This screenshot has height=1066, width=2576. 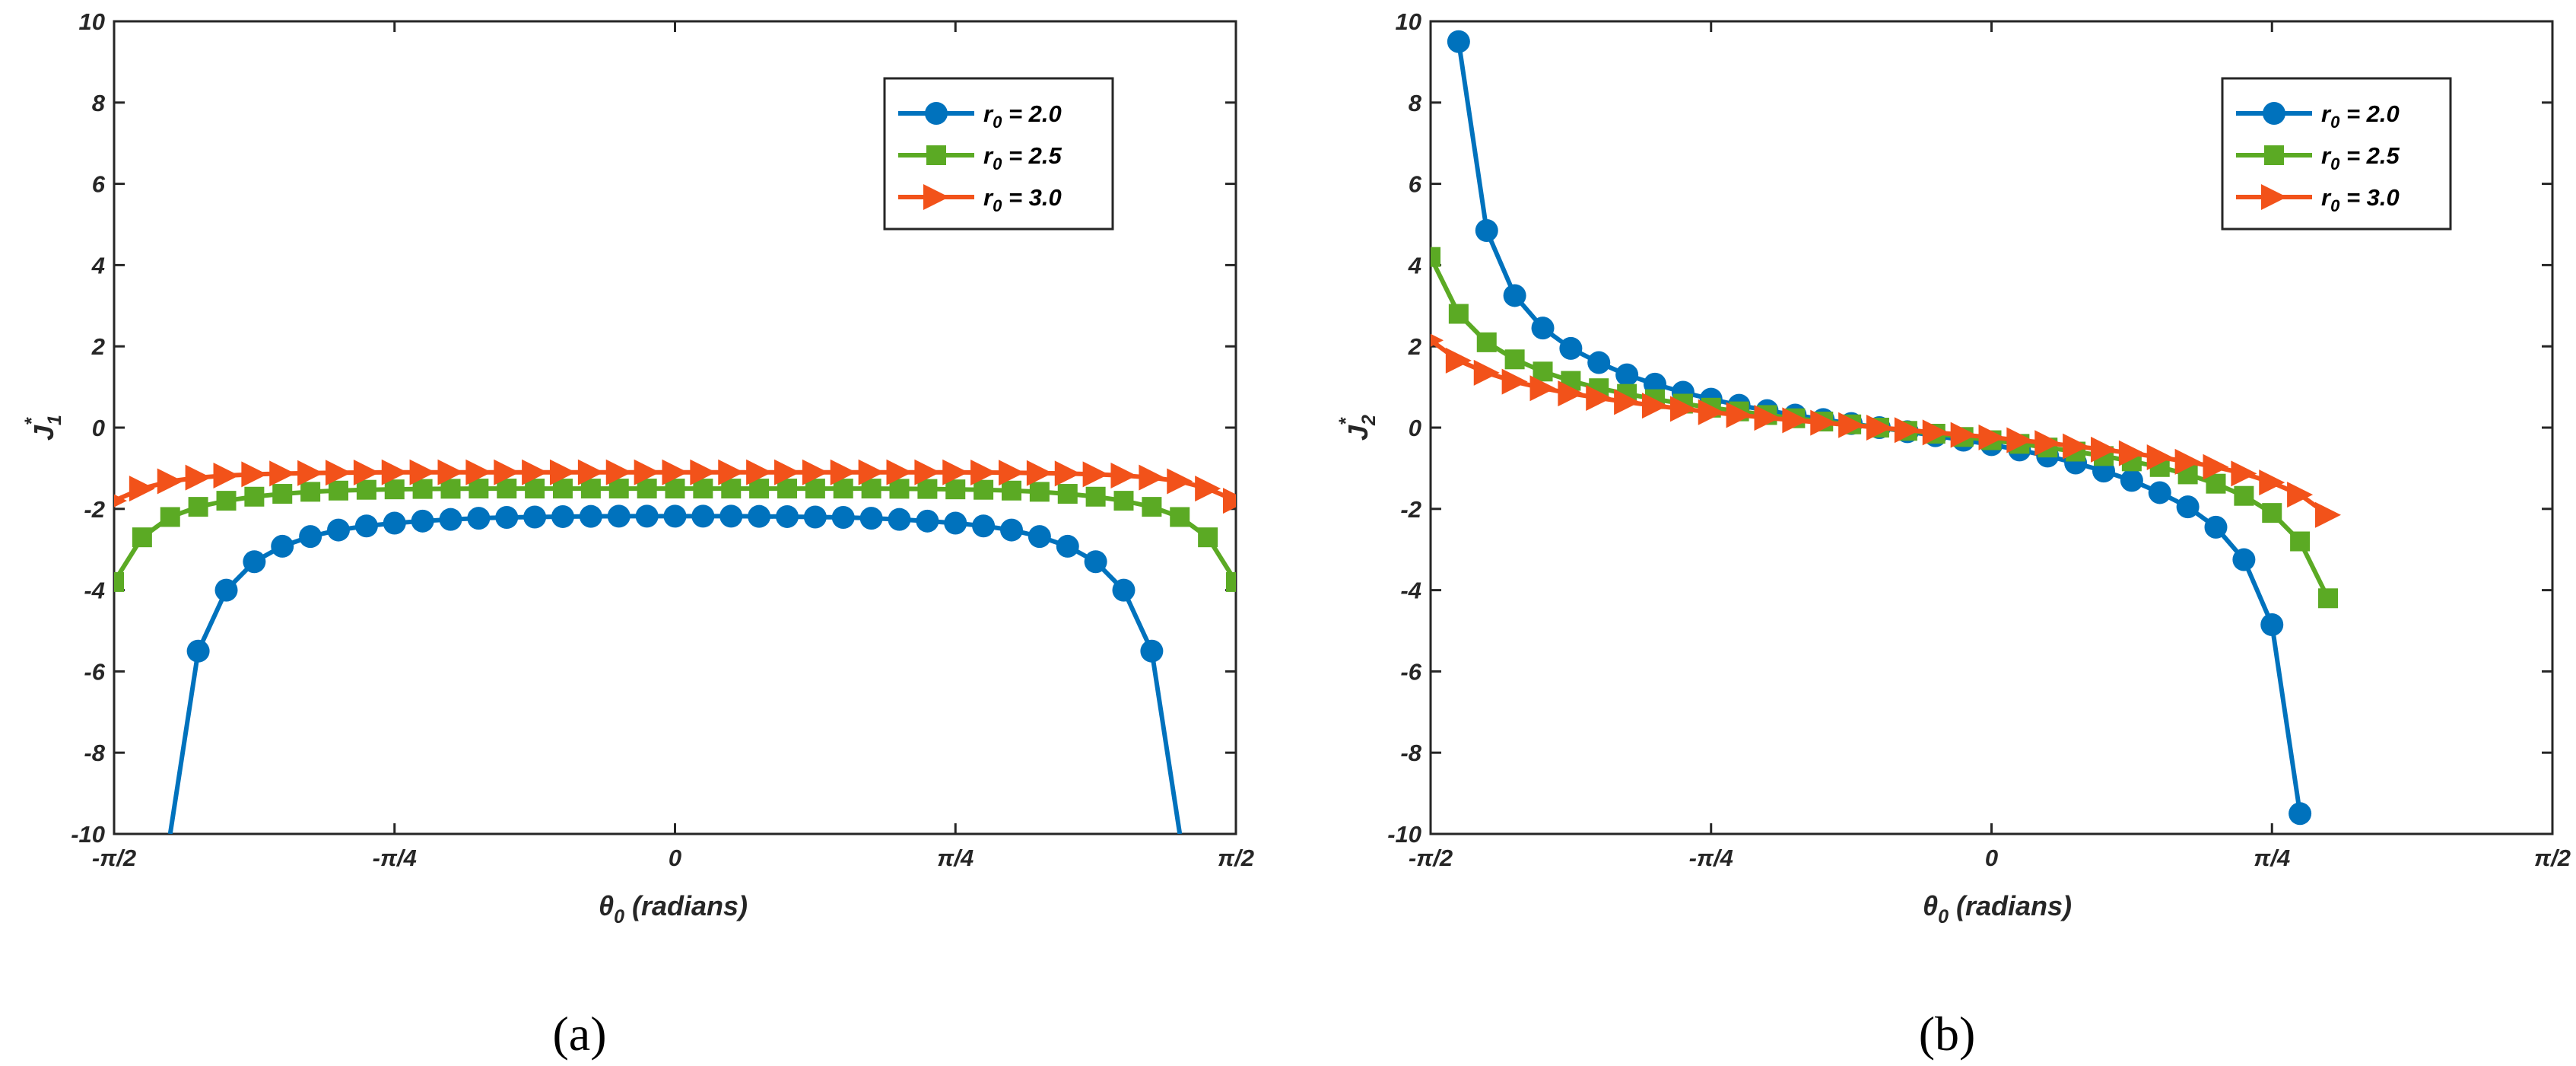 What do you see at coordinates (2272, 858) in the screenshot?
I see `x-tick-label: π/4` at bounding box center [2272, 858].